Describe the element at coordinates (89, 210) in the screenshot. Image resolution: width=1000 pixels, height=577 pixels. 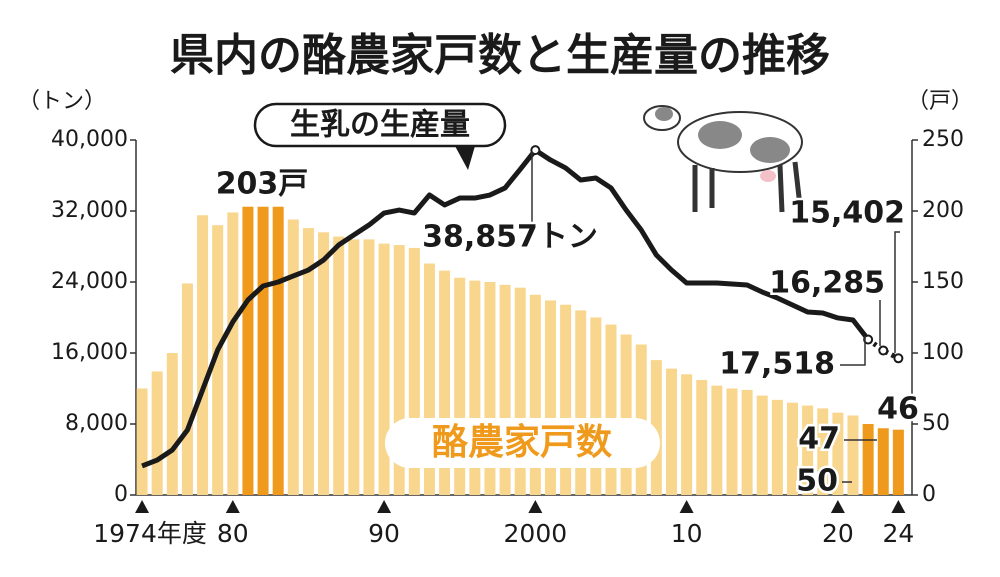
I see `y-tick-label: 32,000` at that location.